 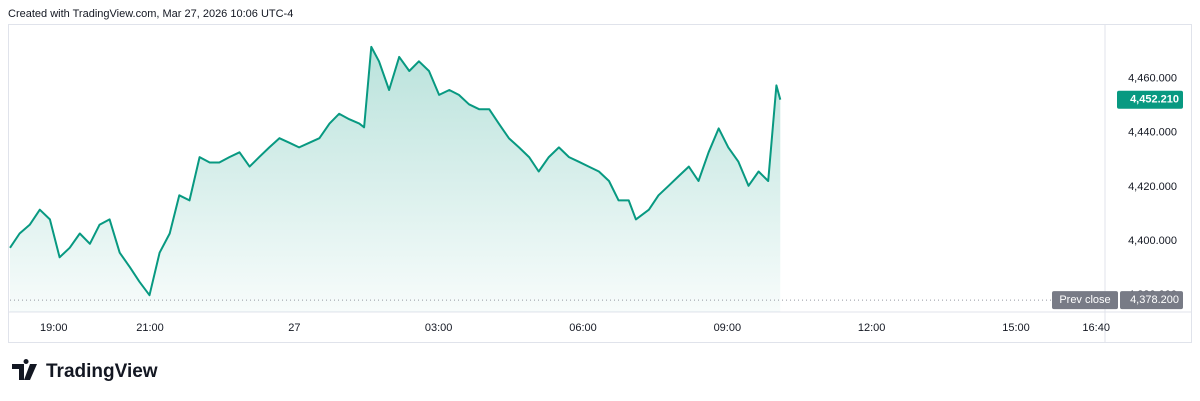 What do you see at coordinates (872, 328) in the screenshot?
I see `x-tick-label: 12:00` at bounding box center [872, 328].